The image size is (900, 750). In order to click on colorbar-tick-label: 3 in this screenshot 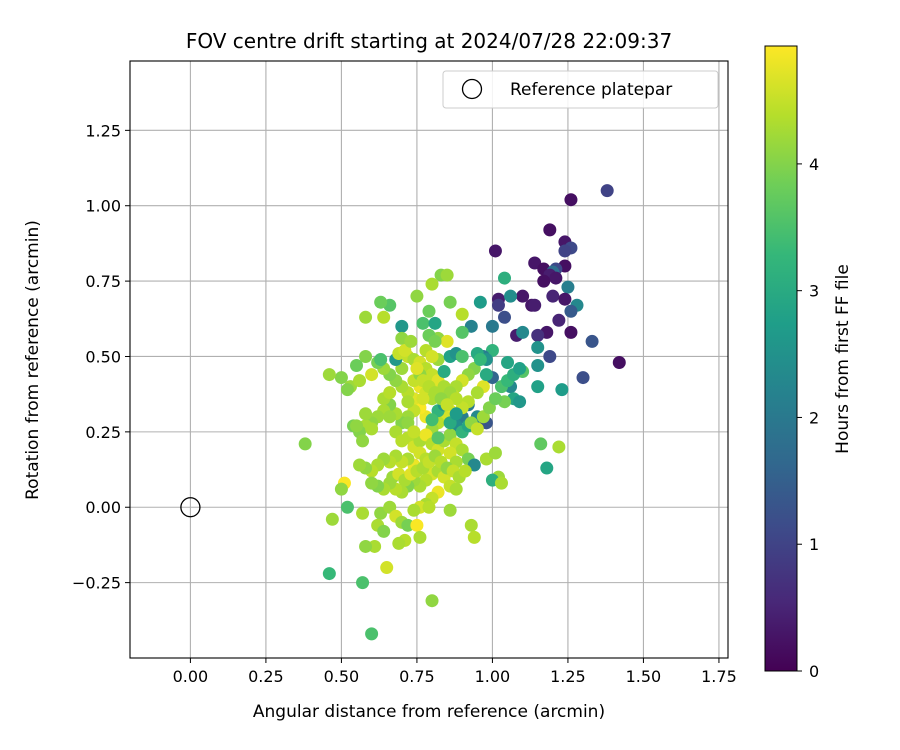, I will do `click(814, 291)`.